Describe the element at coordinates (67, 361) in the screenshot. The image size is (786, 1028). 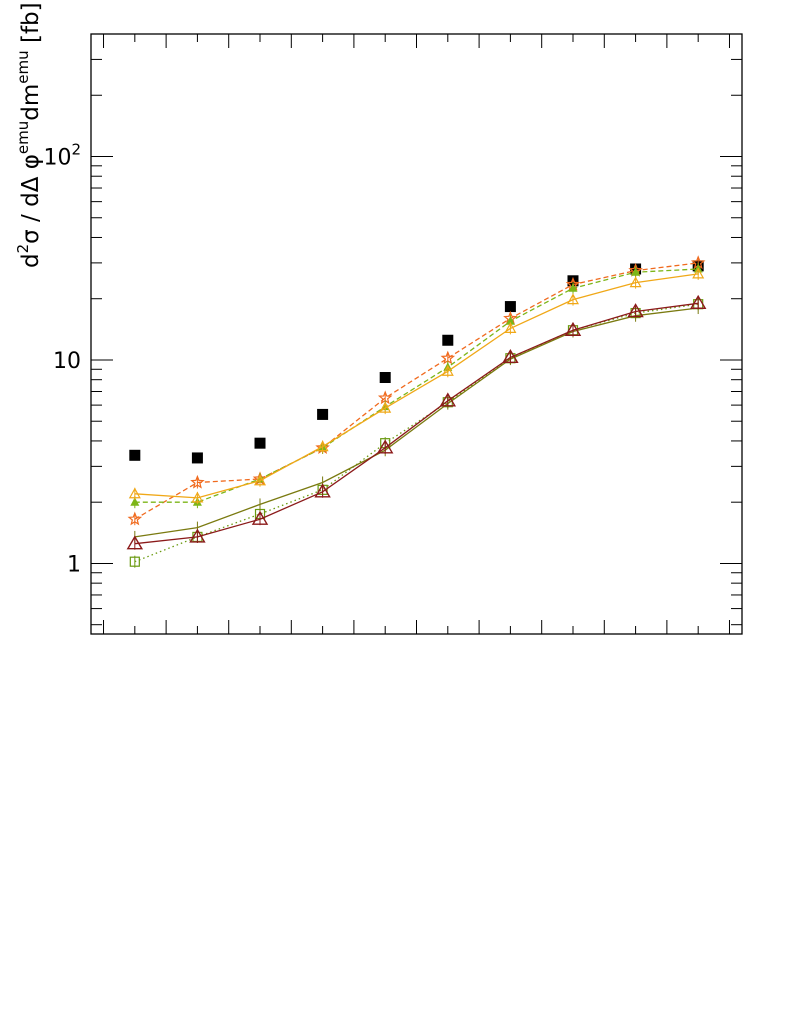
I see `y-tick-label: 10` at that location.